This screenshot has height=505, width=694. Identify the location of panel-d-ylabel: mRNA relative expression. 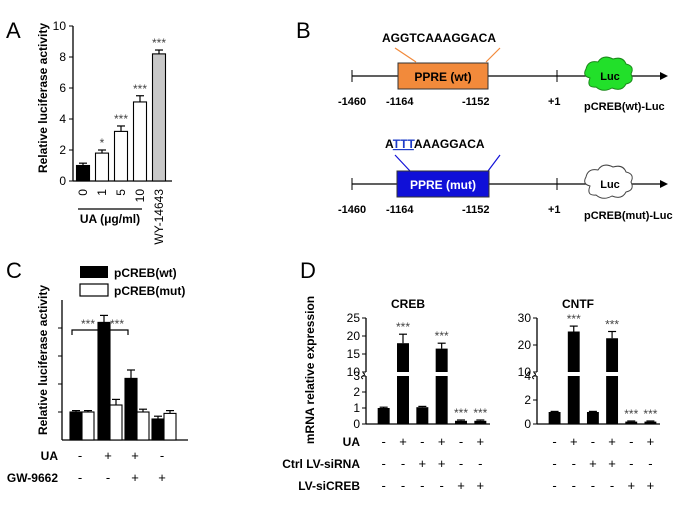
(310, 370).